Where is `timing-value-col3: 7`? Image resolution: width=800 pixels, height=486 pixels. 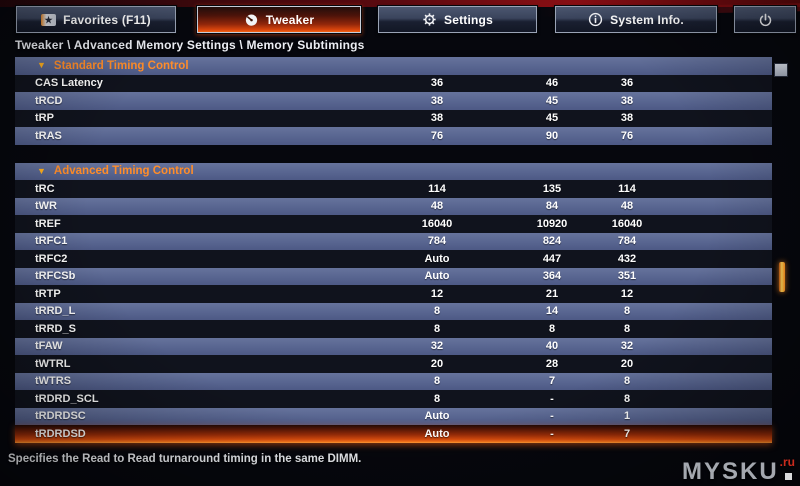 timing-value-col3: 7 is located at coordinates (627, 433).